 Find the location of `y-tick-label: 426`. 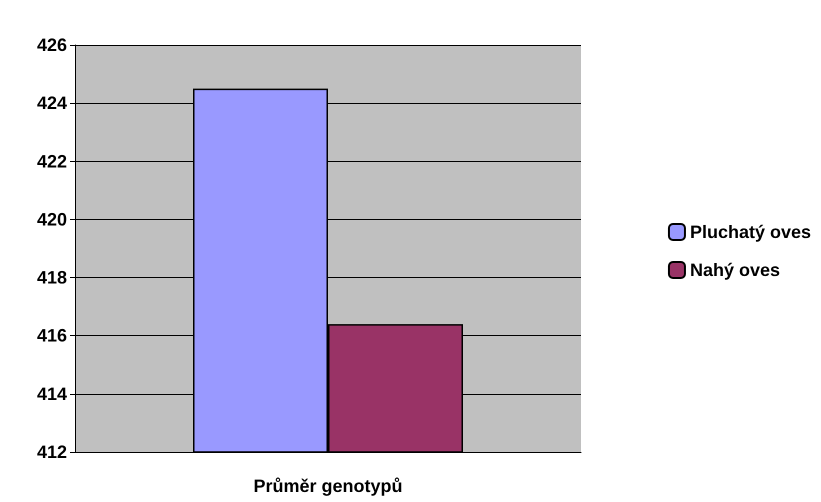

y-tick-label: 426 is located at coordinates (51, 45).